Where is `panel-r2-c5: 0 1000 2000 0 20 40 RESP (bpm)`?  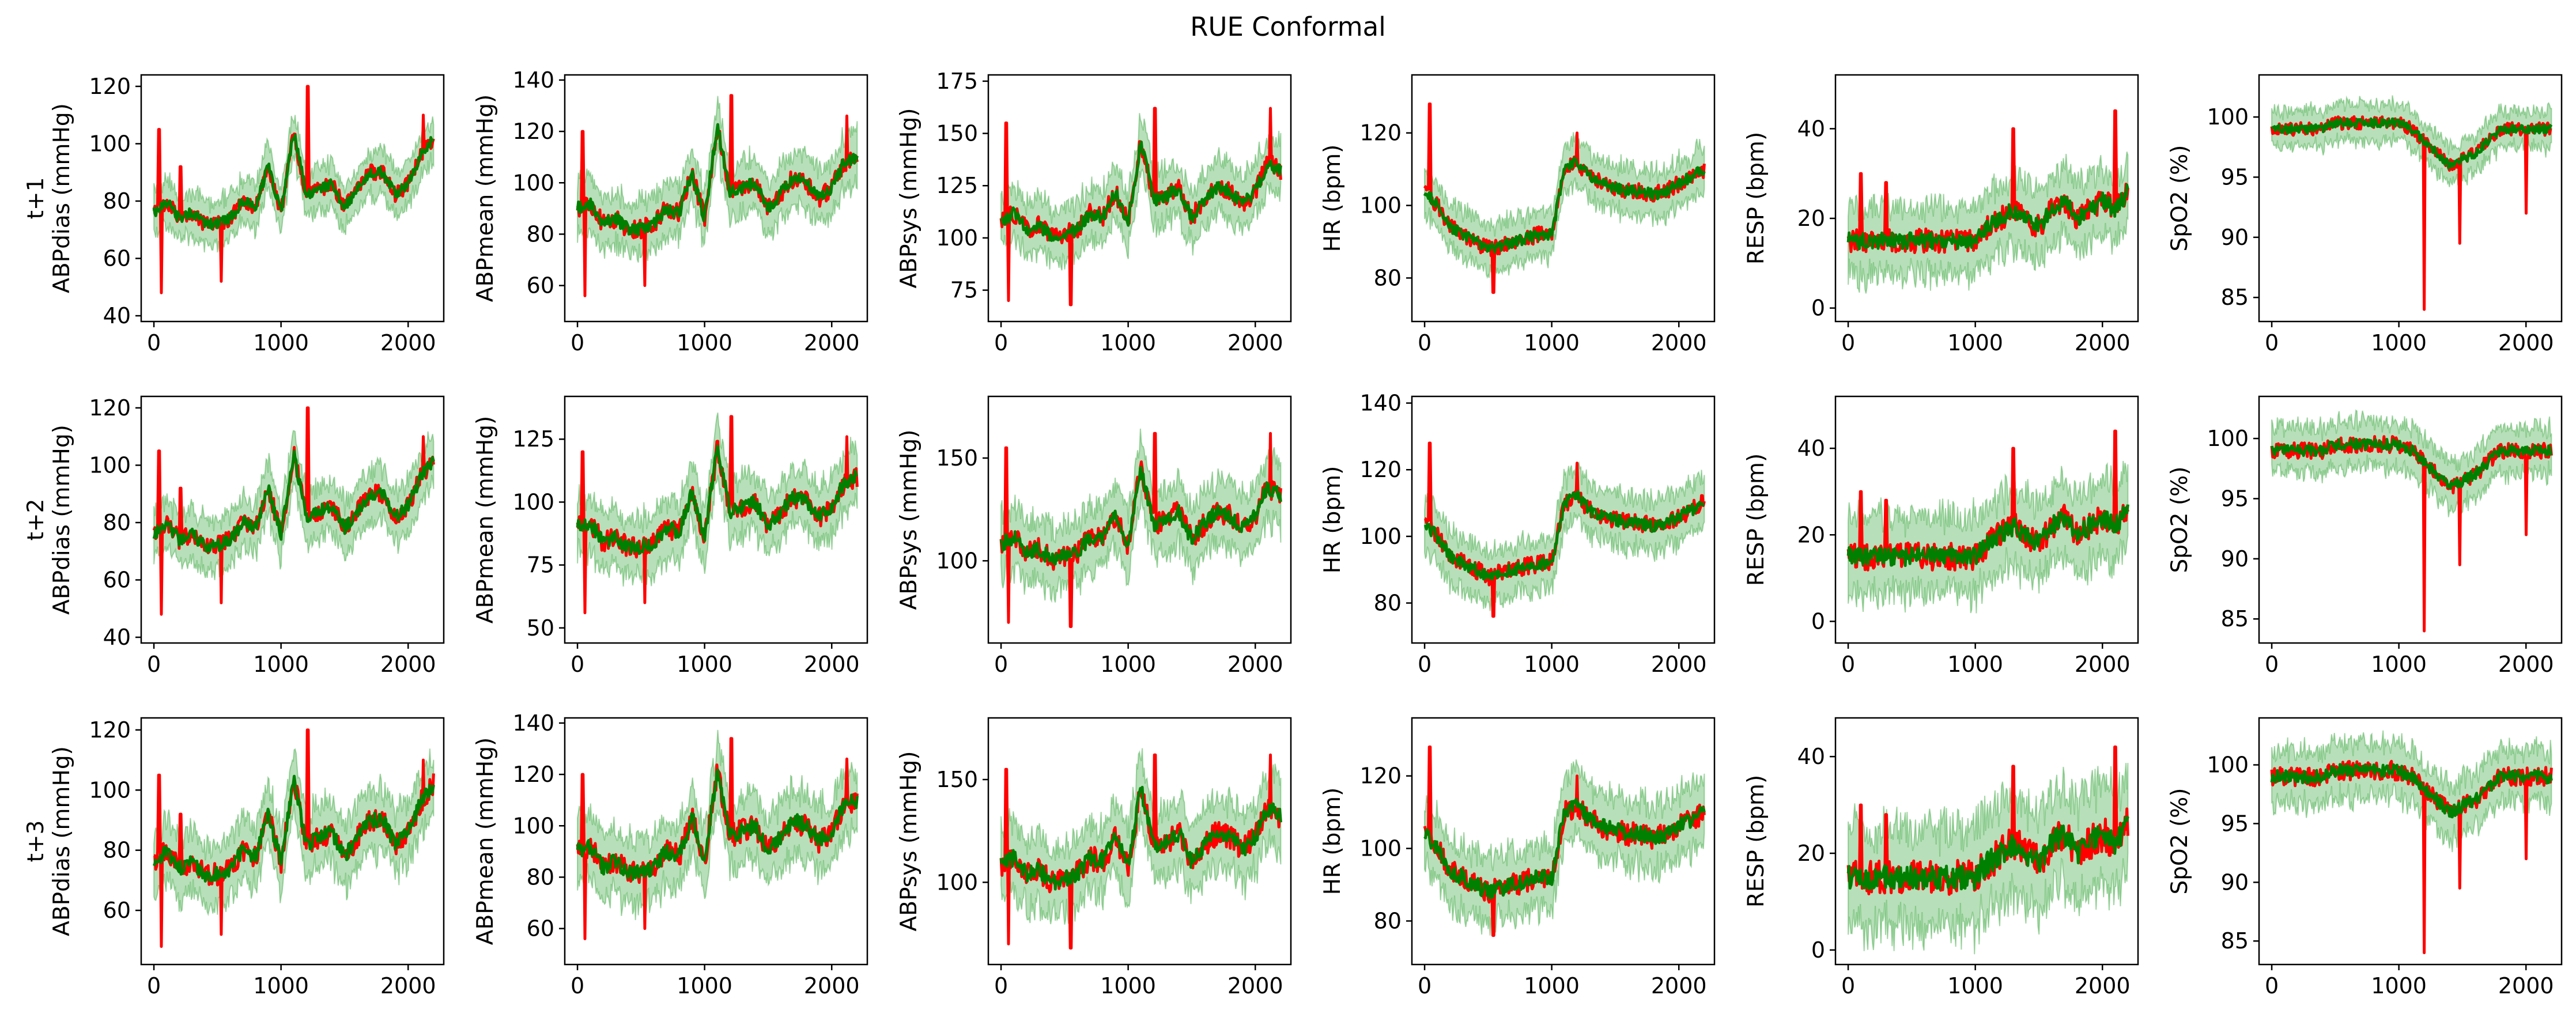 panel-r2-c5: 0 1000 2000 0 20 40 RESP (bpm) is located at coordinates (1941, 536).